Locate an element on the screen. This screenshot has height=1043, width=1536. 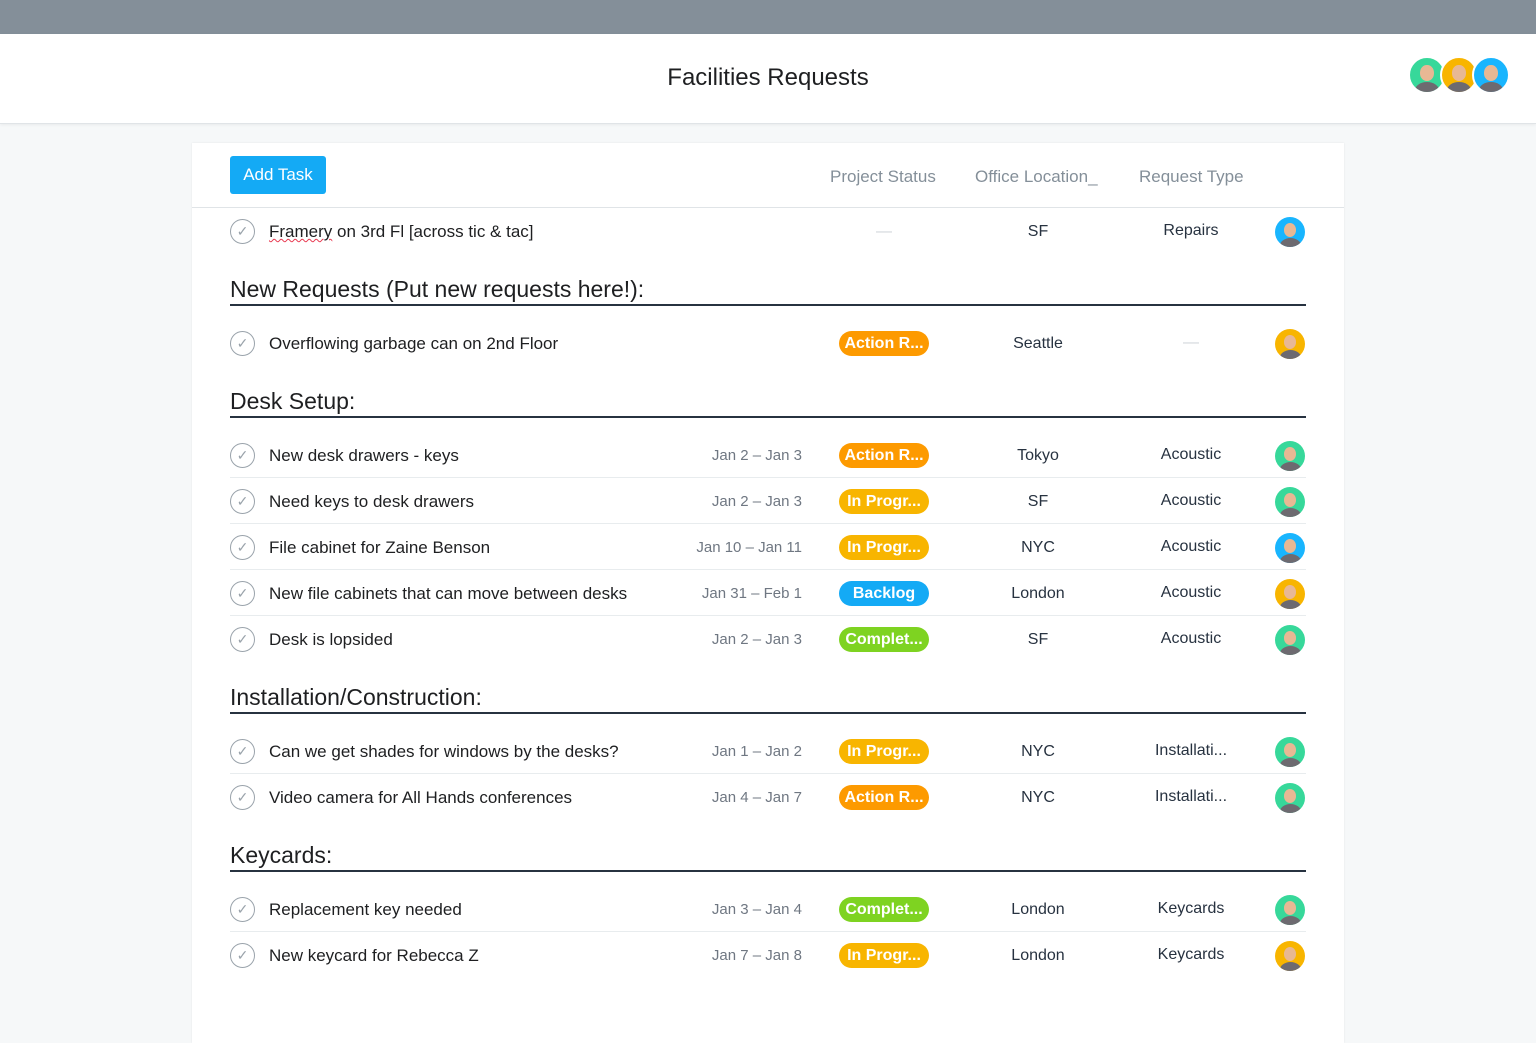
project-members is located at coordinates (1459, 75).